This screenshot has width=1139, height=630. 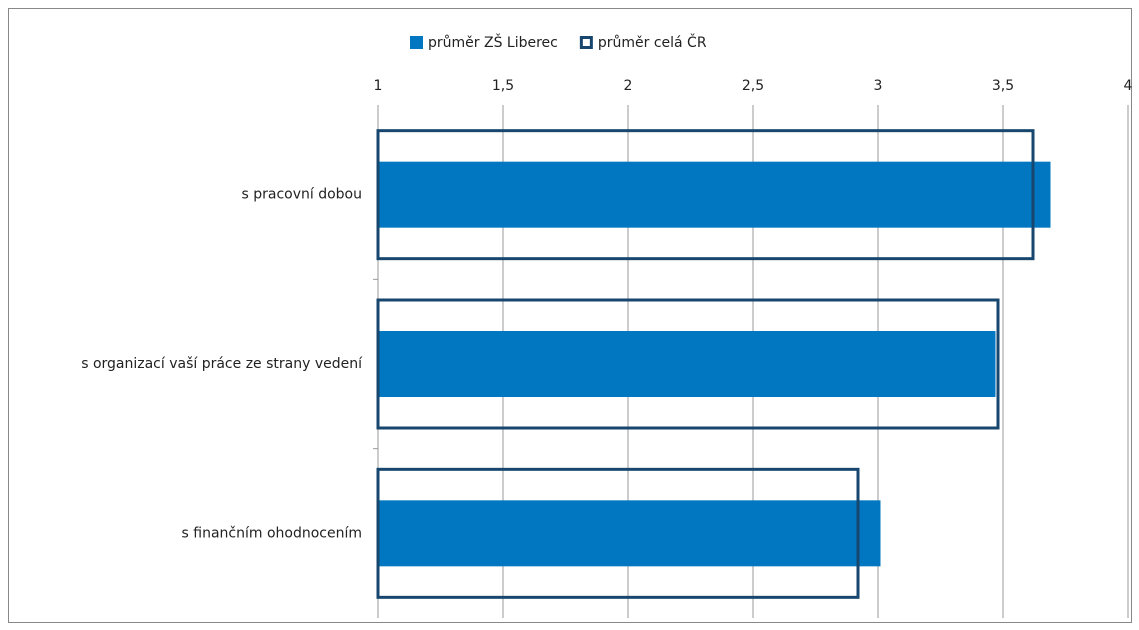 I want to click on y-tick-label: s organizací vaší práce ze strany vedení, so click(x=222, y=364).